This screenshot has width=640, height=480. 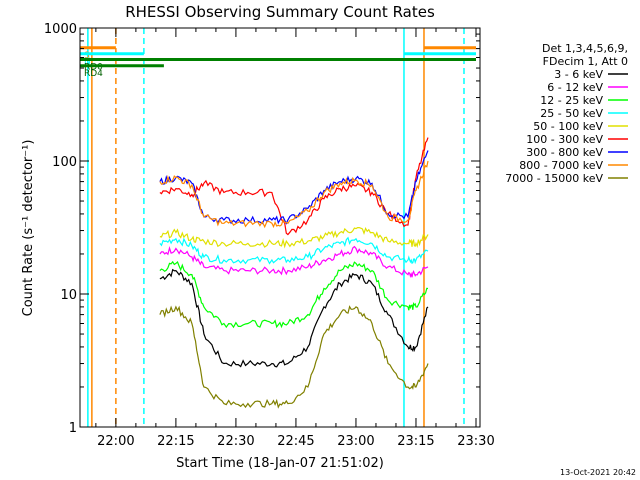 What do you see at coordinates (60, 29) in the screenshot?
I see `y-tick-label: 1000` at bounding box center [60, 29].